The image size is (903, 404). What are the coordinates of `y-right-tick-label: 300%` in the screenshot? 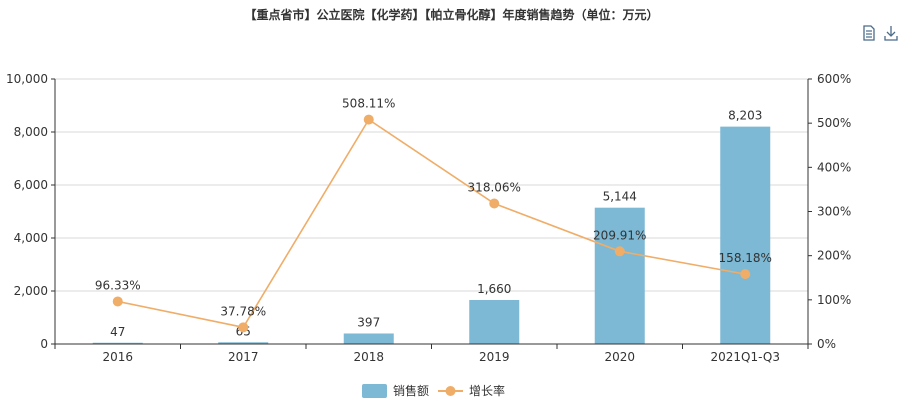 It's located at (834, 212).